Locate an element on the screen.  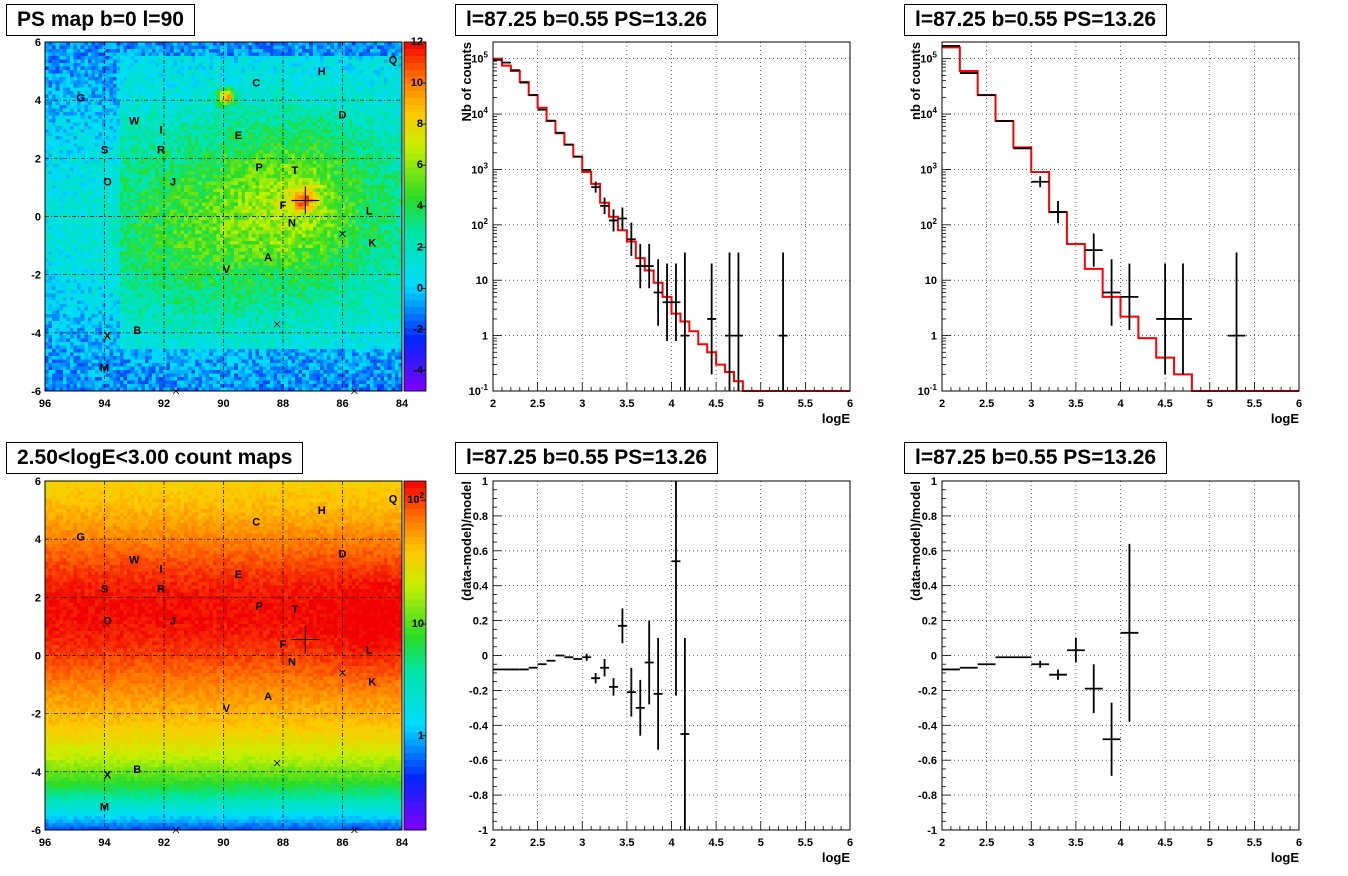
source-label-J: J is located at coordinates (173, 622).